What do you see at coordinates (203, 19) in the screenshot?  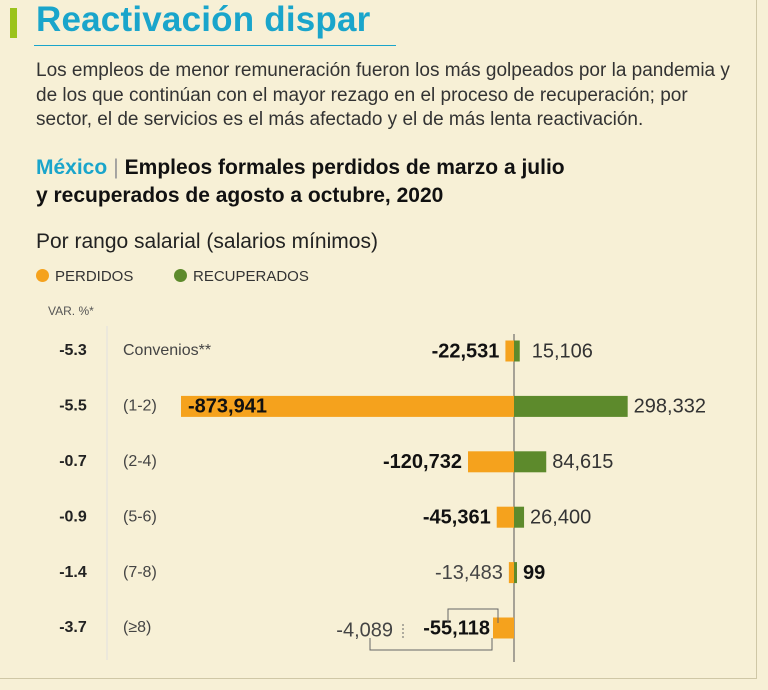 I see `page-title: Reactivación dispar` at bounding box center [203, 19].